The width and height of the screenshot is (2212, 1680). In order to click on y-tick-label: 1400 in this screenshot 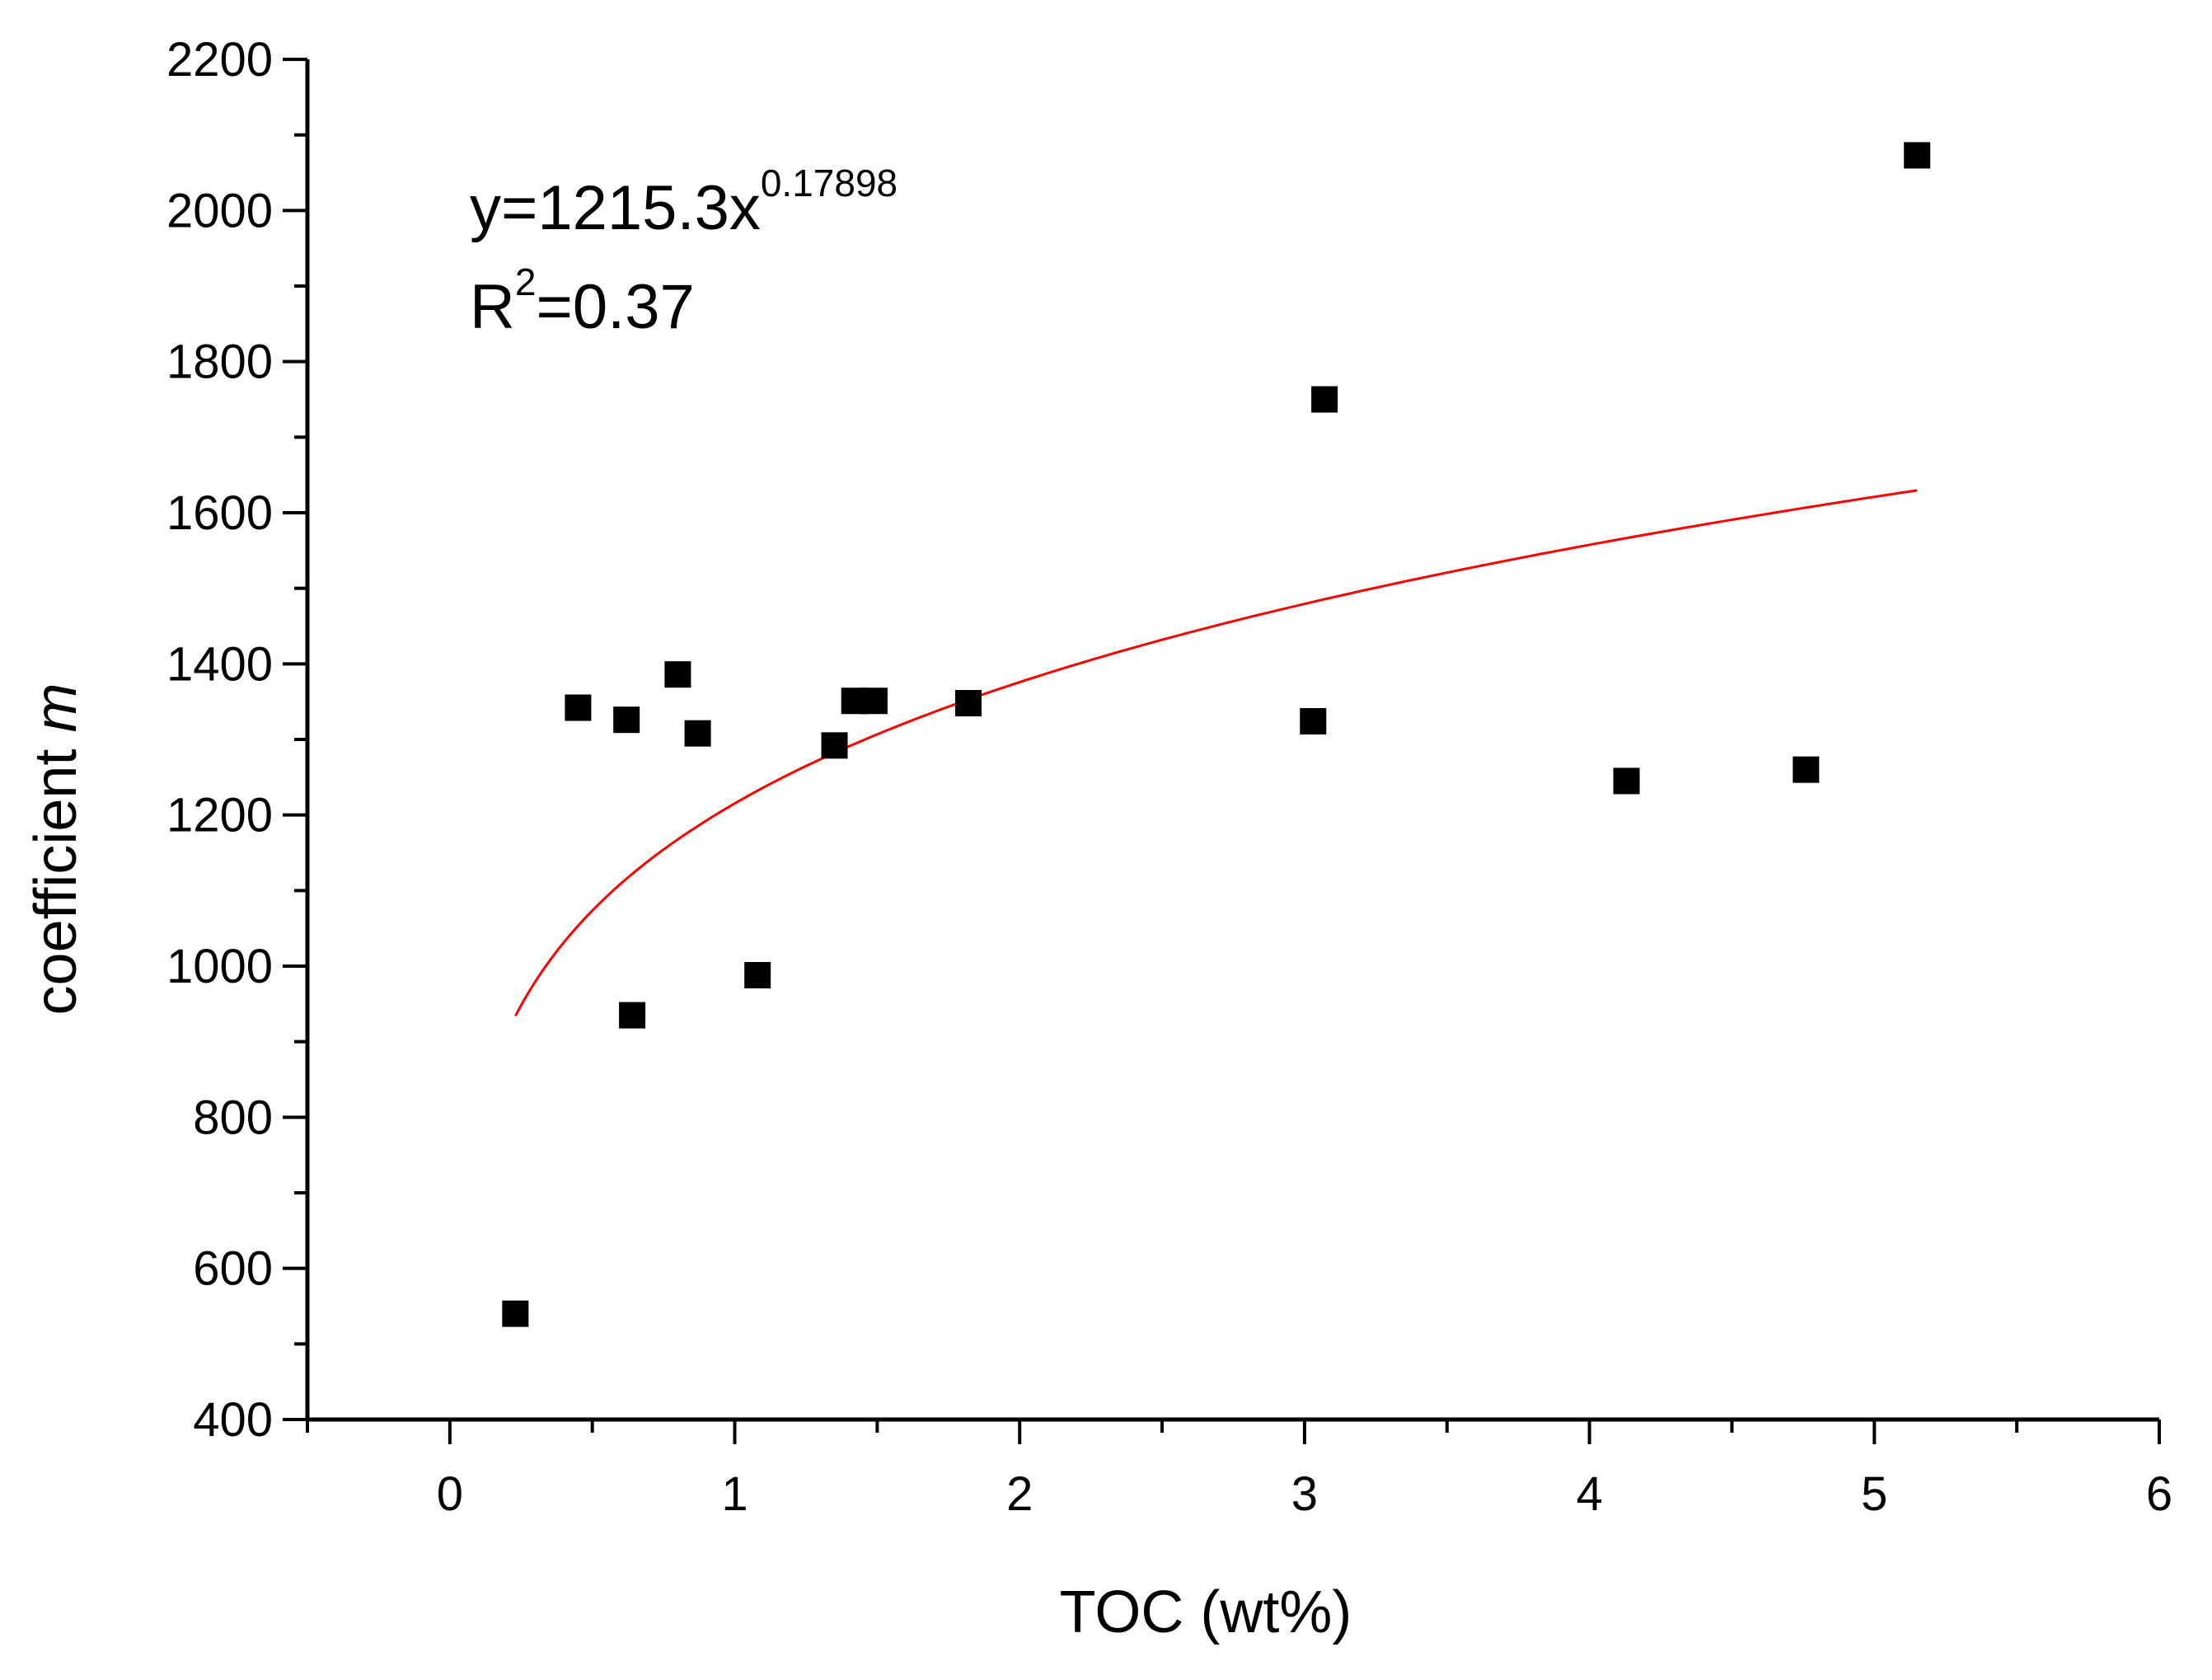, I will do `click(220, 664)`.